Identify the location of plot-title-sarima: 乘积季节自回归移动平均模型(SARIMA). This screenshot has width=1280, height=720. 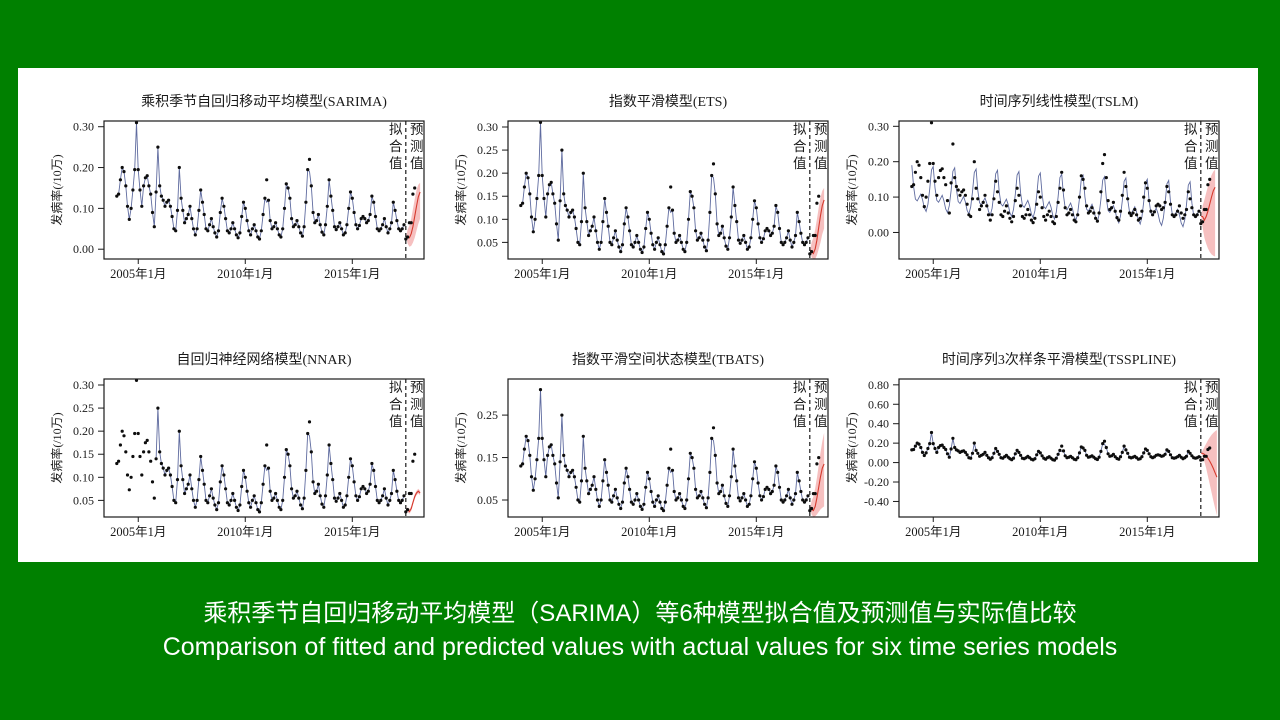
(264, 101).